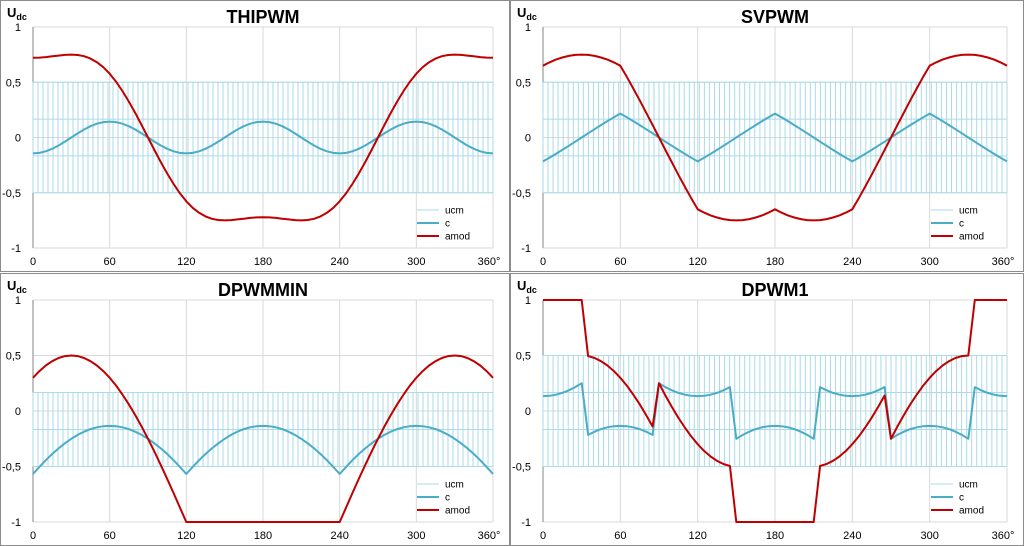  I want to click on chart-title: DPWMMIN, so click(263, 290).